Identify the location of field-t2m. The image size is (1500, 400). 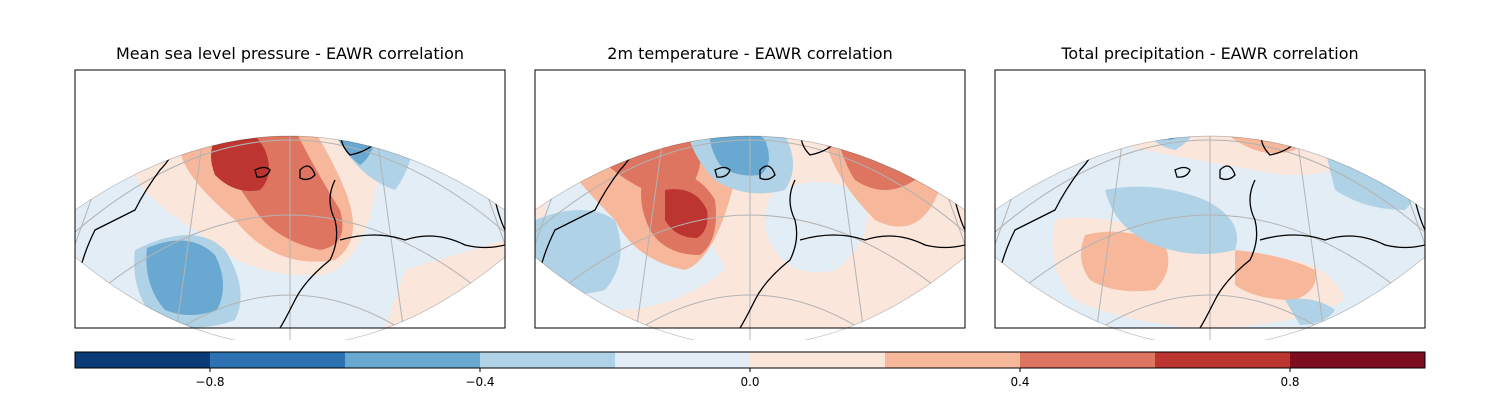
(750, 238).